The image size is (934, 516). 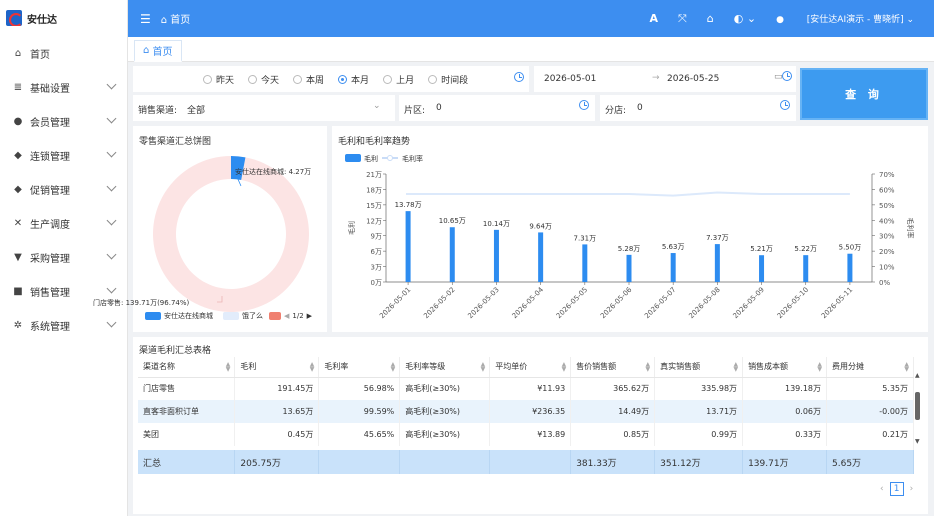 I want to click on column-header: 平均单价 ▲ ▼, so click(x=530, y=367).